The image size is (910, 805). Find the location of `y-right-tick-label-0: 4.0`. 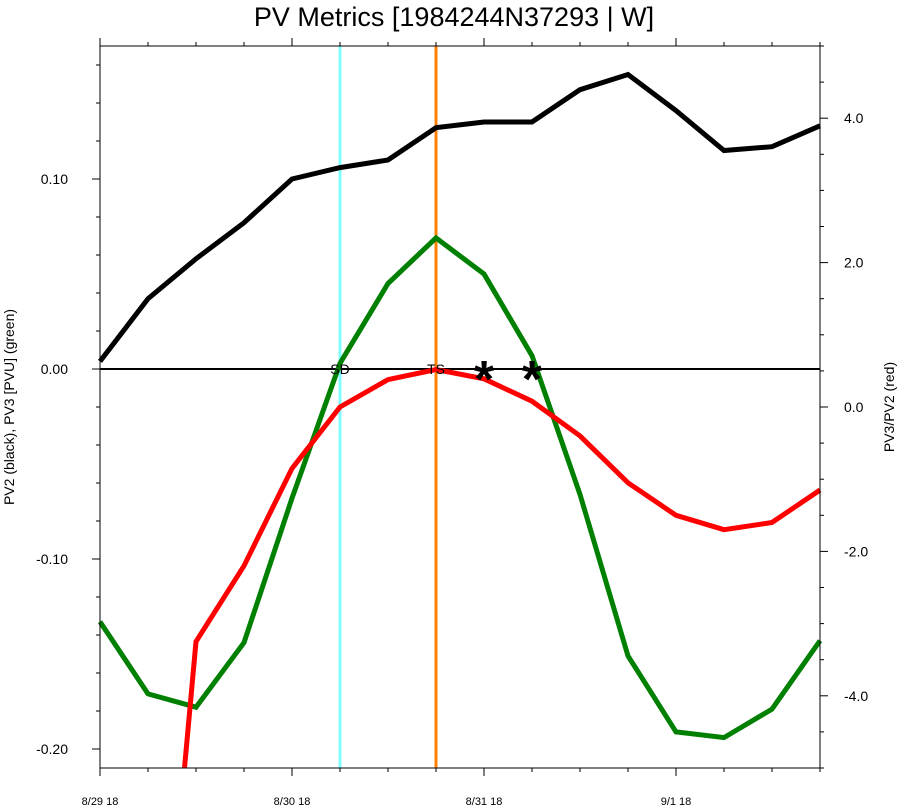

y-right-tick-label-0: 4.0 is located at coordinates (854, 118).